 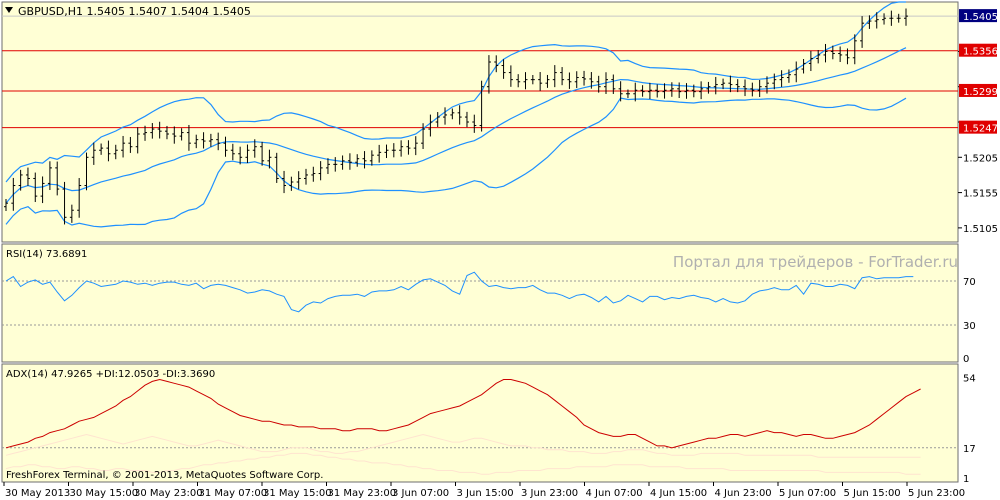 What do you see at coordinates (37, 493) in the screenshot?
I see `time-tick-label: 30 May 2013` at bounding box center [37, 493].